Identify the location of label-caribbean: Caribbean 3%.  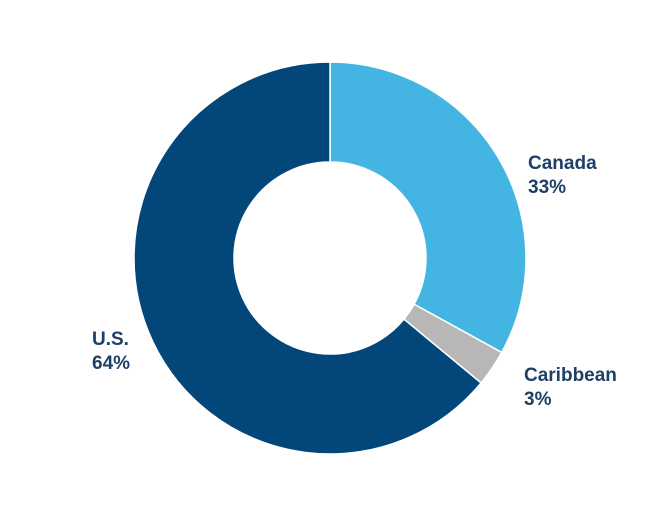
(570, 388).